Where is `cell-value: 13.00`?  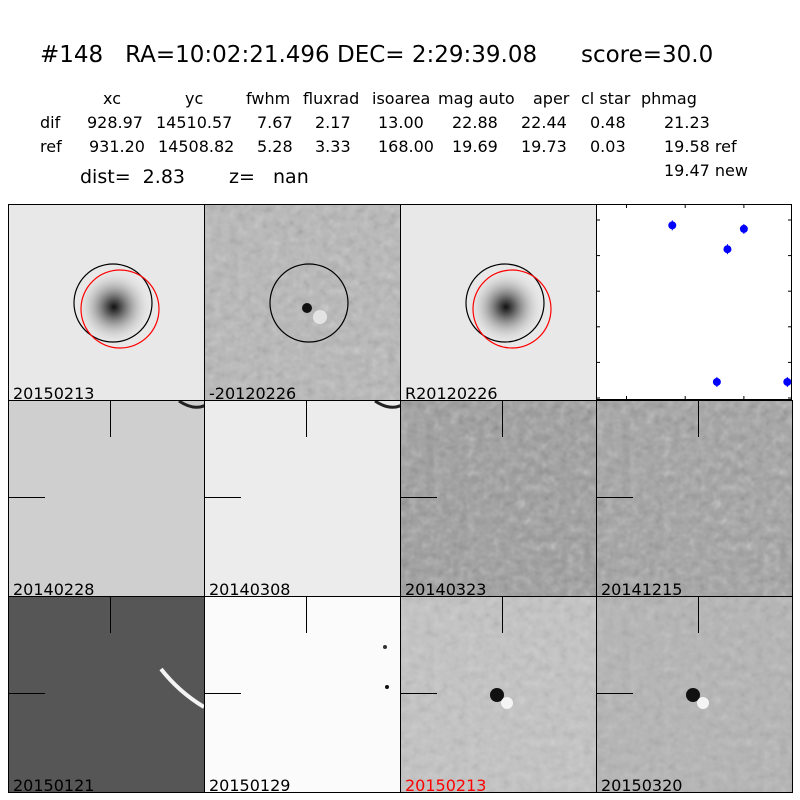
cell-value: 13.00 is located at coordinates (401, 122).